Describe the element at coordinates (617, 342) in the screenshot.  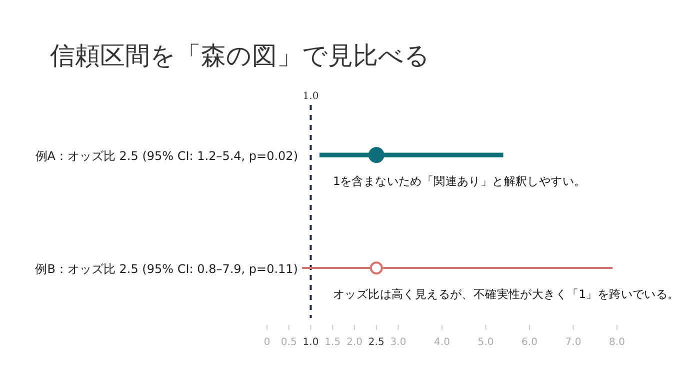
I see `x-tick-label: 8.0` at that location.